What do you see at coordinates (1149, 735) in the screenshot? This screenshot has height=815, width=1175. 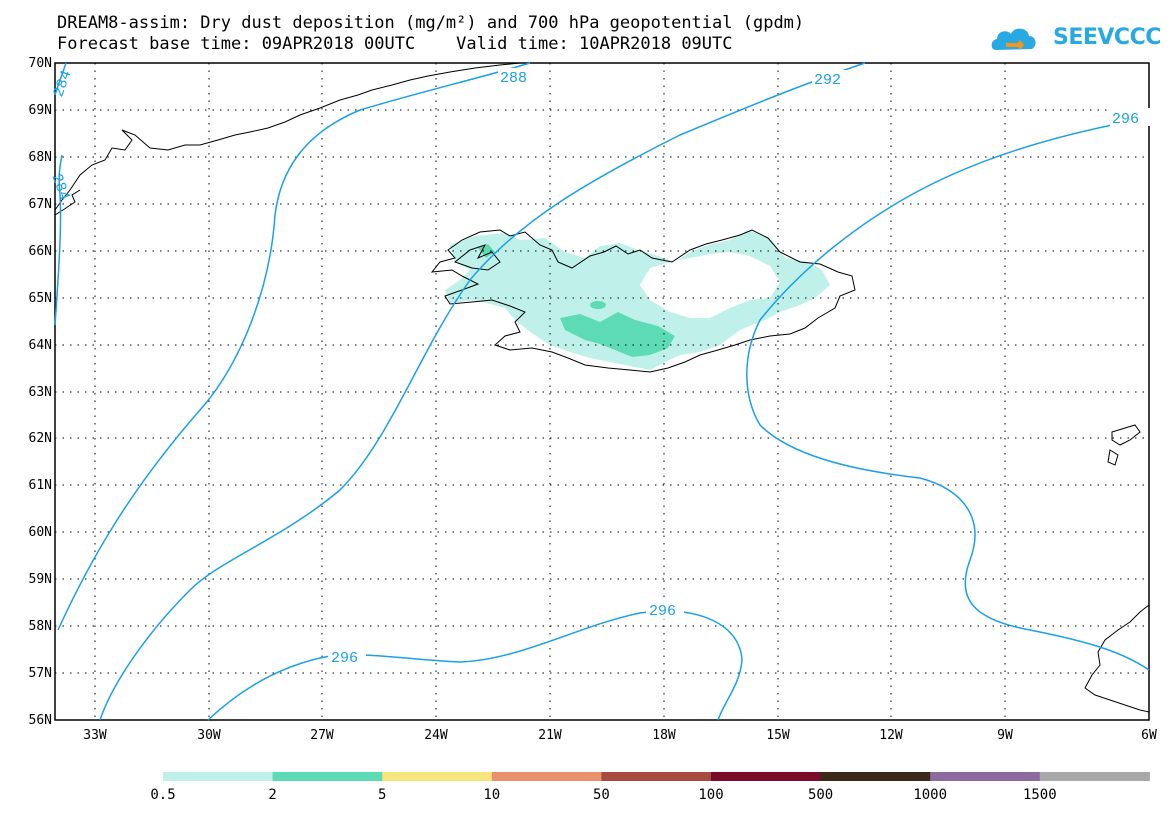 I see `lon-label: 6W` at bounding box center [1149, 735].